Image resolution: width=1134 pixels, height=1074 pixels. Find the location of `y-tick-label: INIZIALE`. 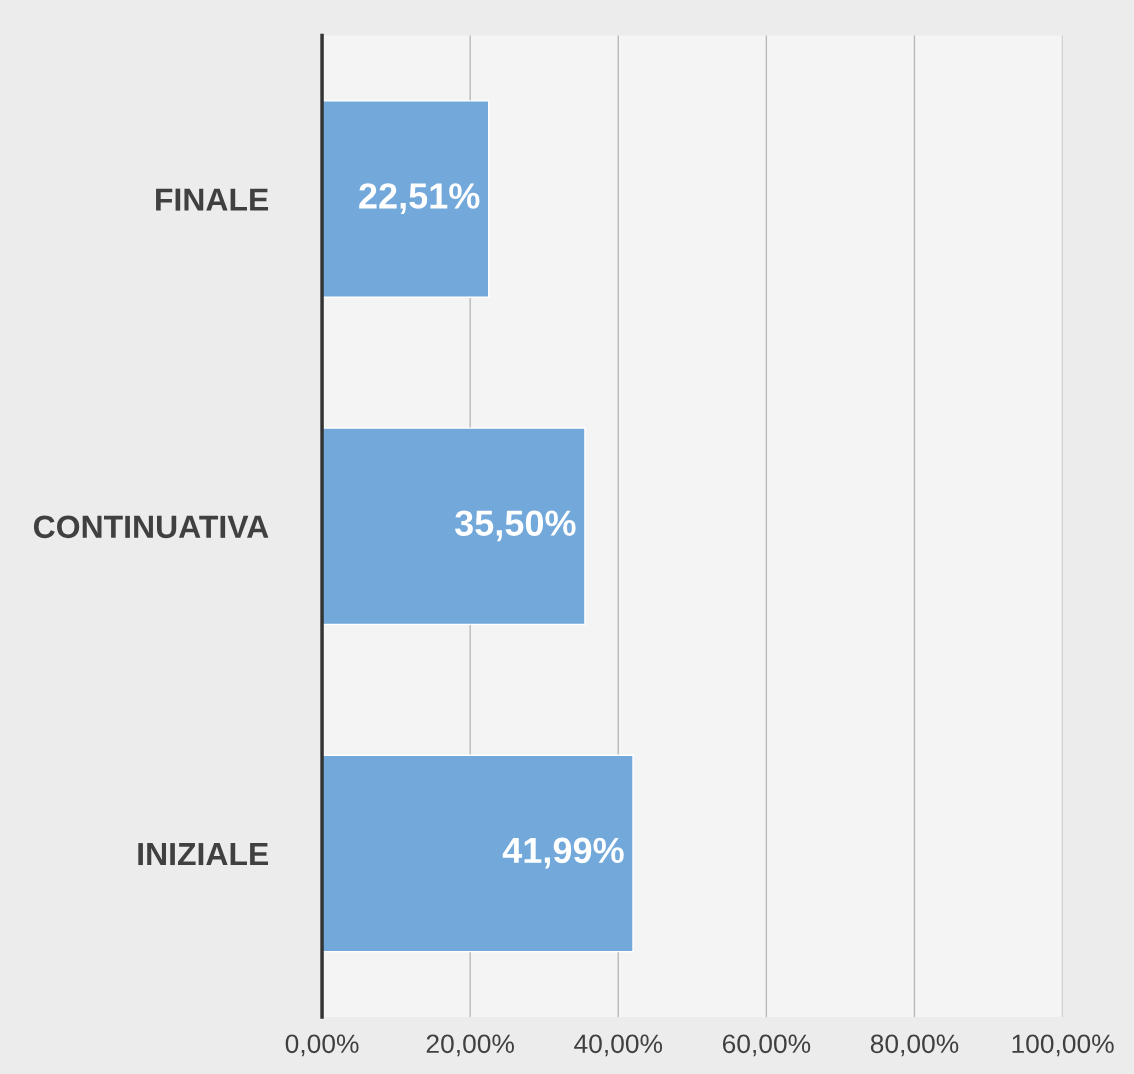

y-tick-label: INIZIALE is located at coordinates (203, 854).